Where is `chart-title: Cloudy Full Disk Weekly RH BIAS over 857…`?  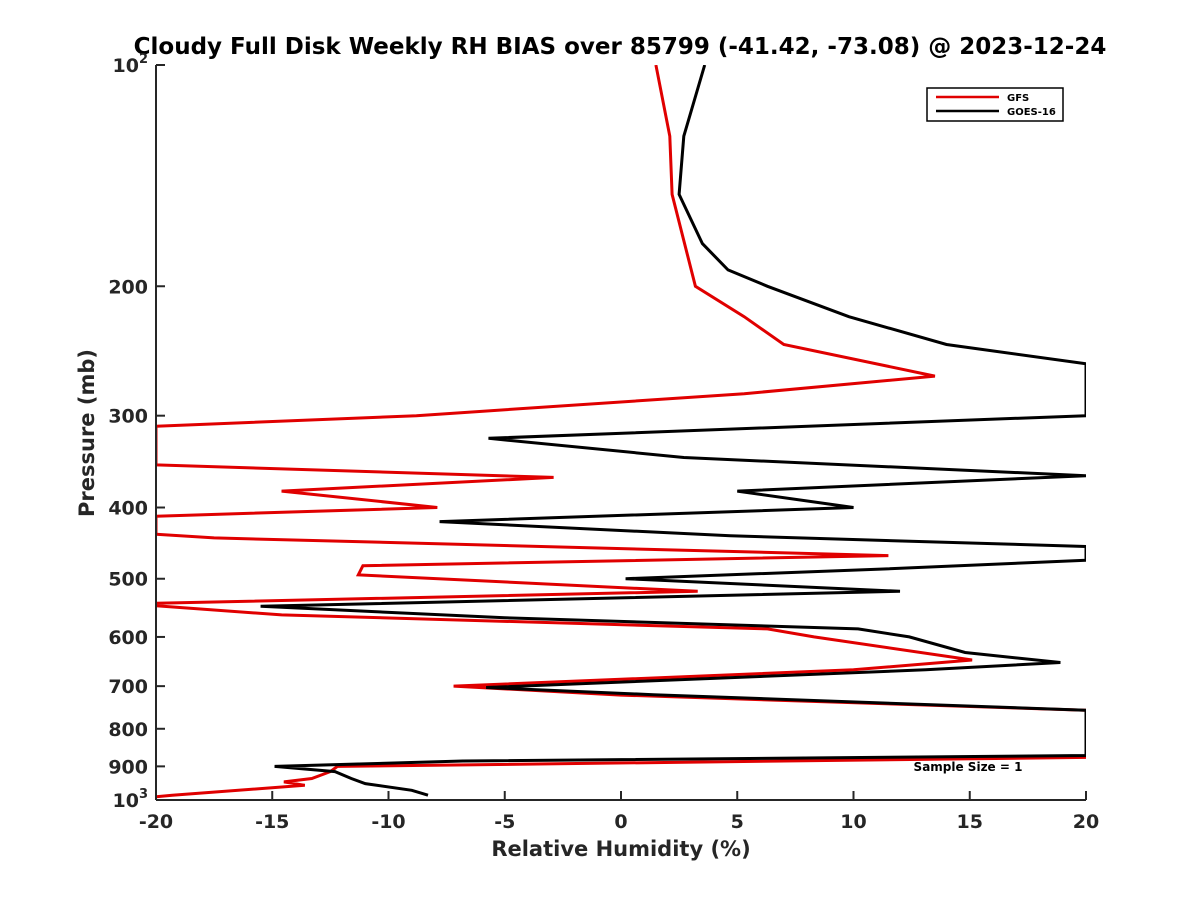
chart-title: Cloudy Full Disk Weekly RH BIAS over 857… is located at coordinates (620, 47).